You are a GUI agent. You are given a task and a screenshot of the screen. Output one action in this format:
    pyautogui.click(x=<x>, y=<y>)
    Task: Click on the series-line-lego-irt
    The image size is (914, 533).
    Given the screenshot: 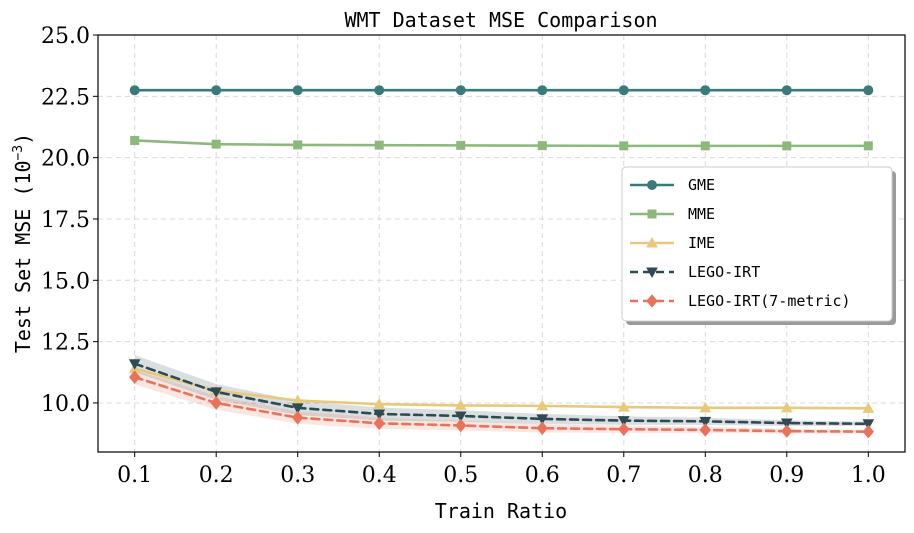 What is the action you would take?
    pyautogui.click(x=501, y=394)
    